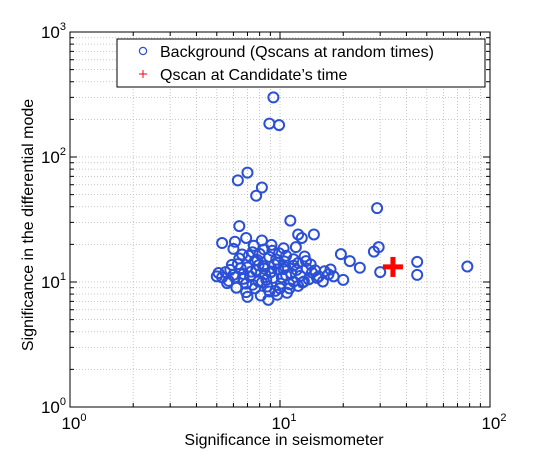  I want to click on x-tick-label: 10¹, so click(283, 422).